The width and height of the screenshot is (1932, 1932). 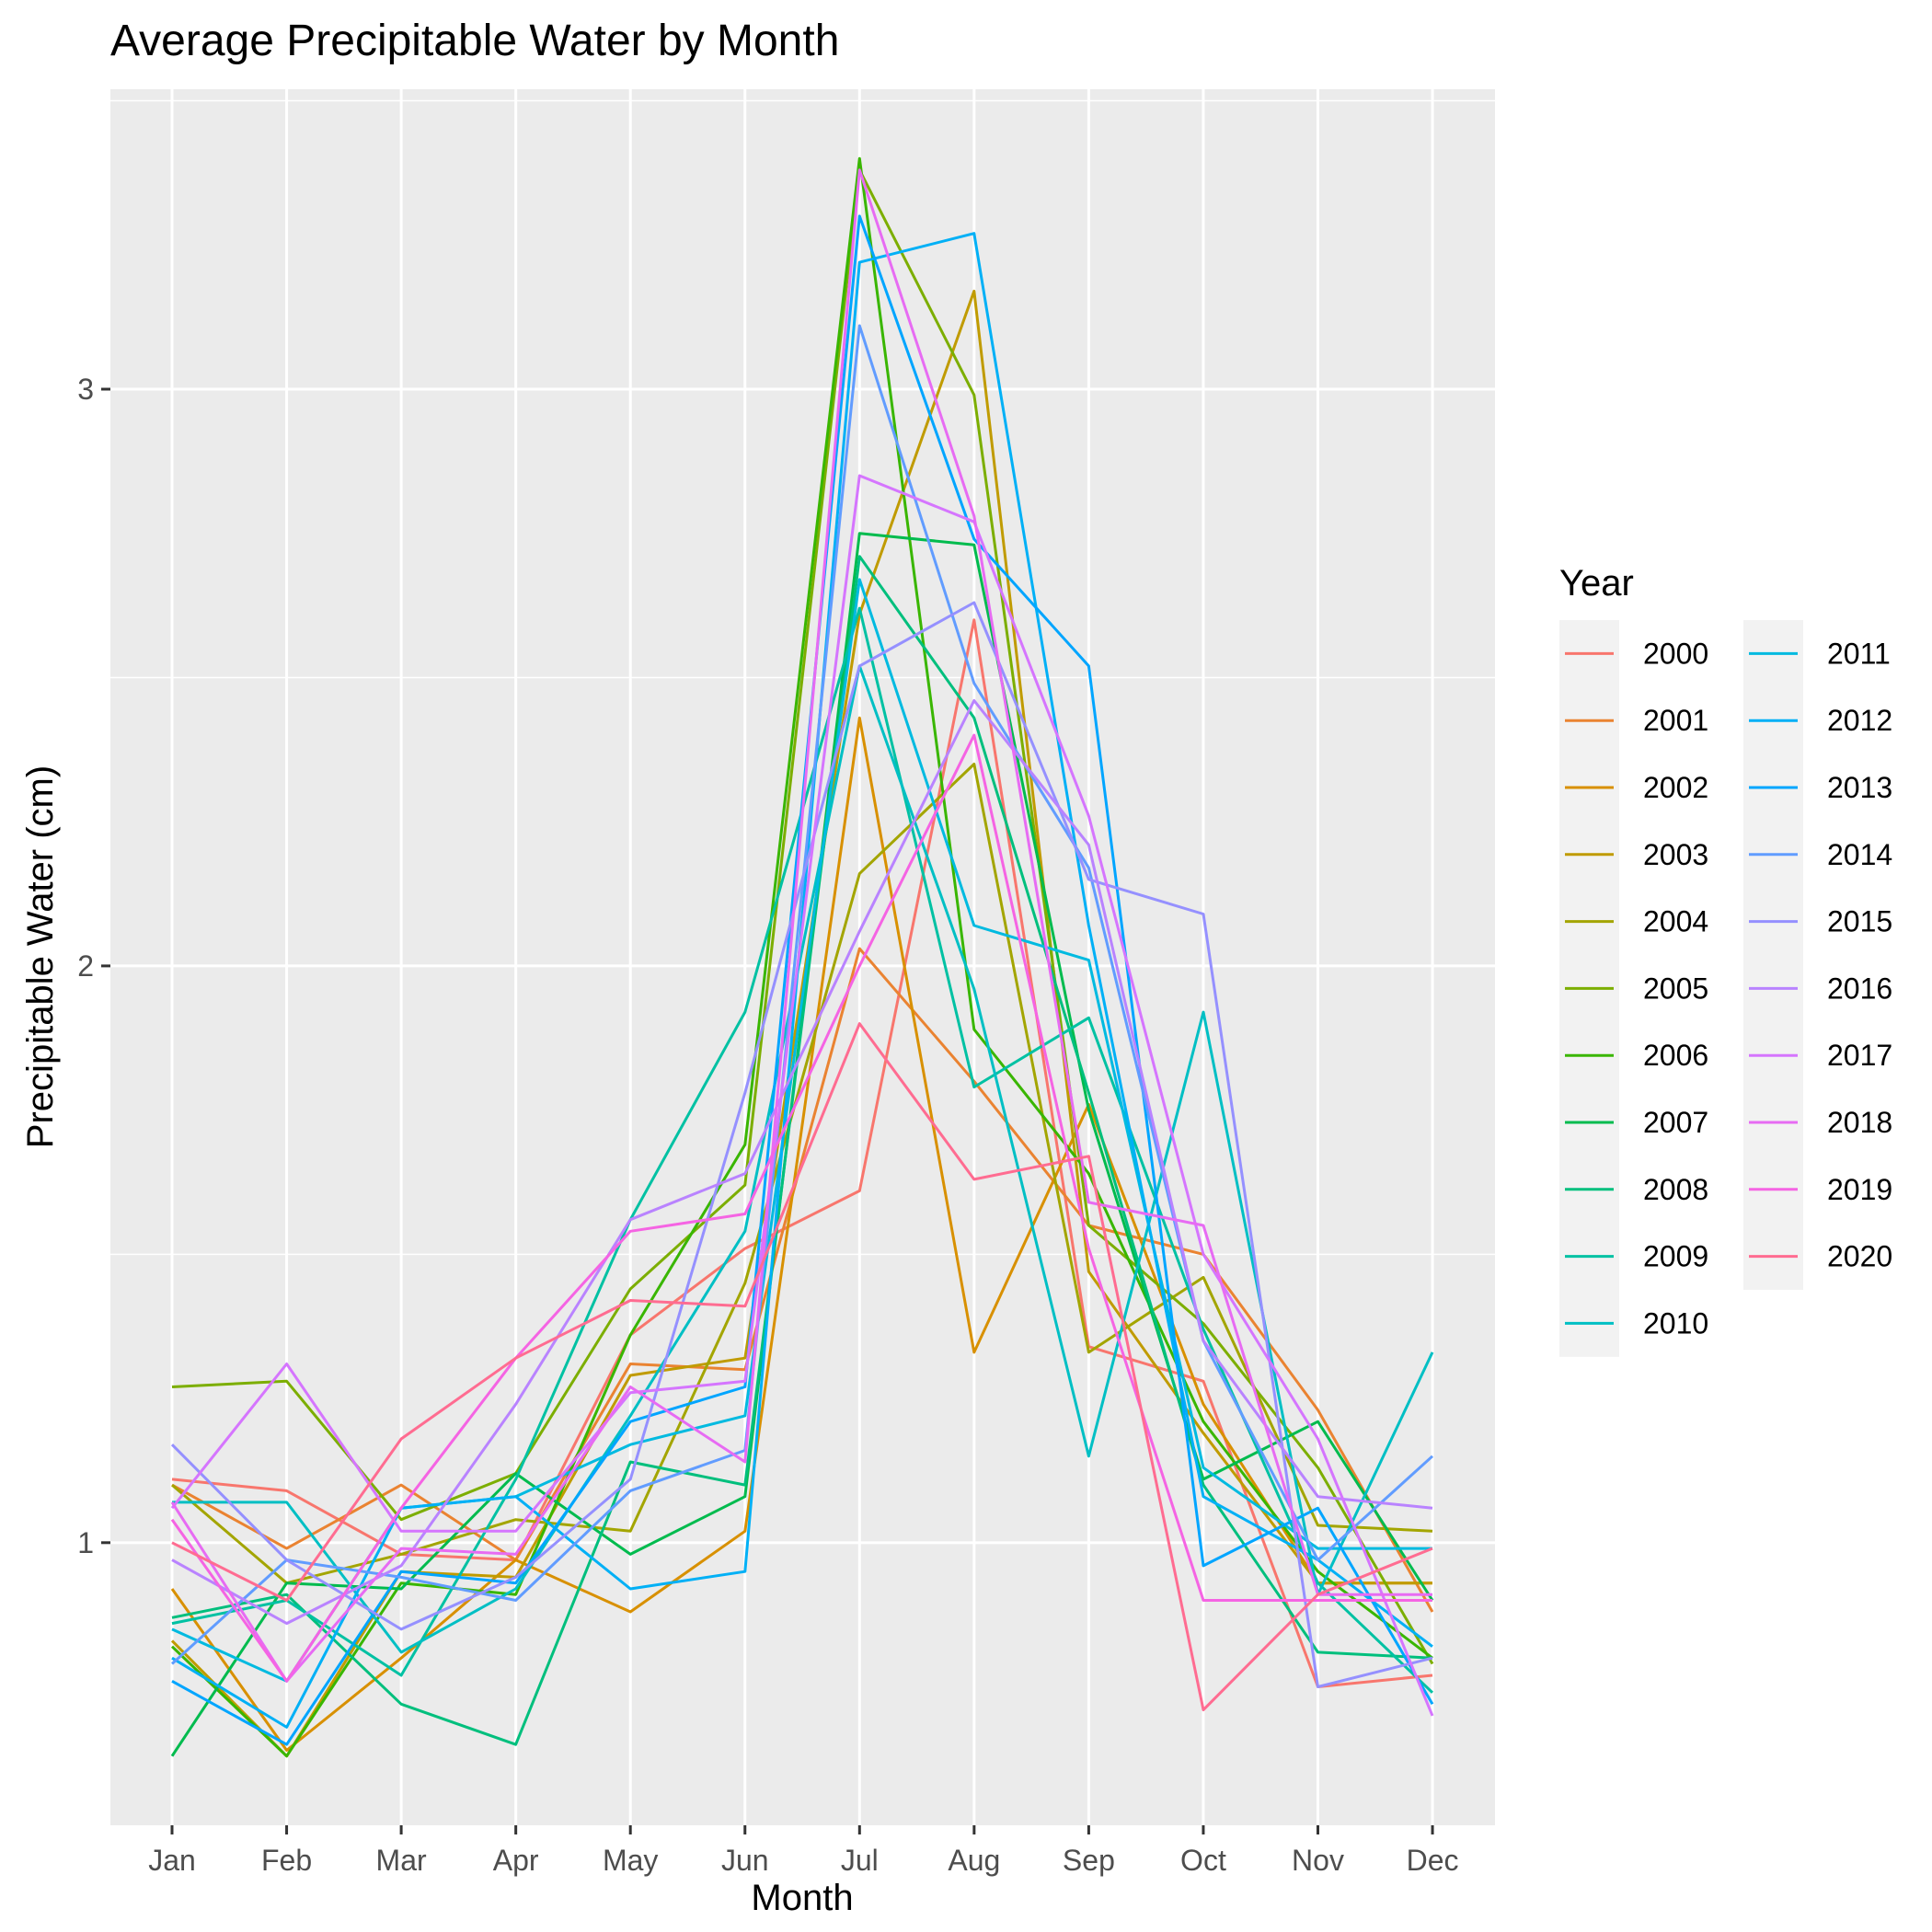 I want to click on x-tick-label: Feb, so click(x=286, y=1860).